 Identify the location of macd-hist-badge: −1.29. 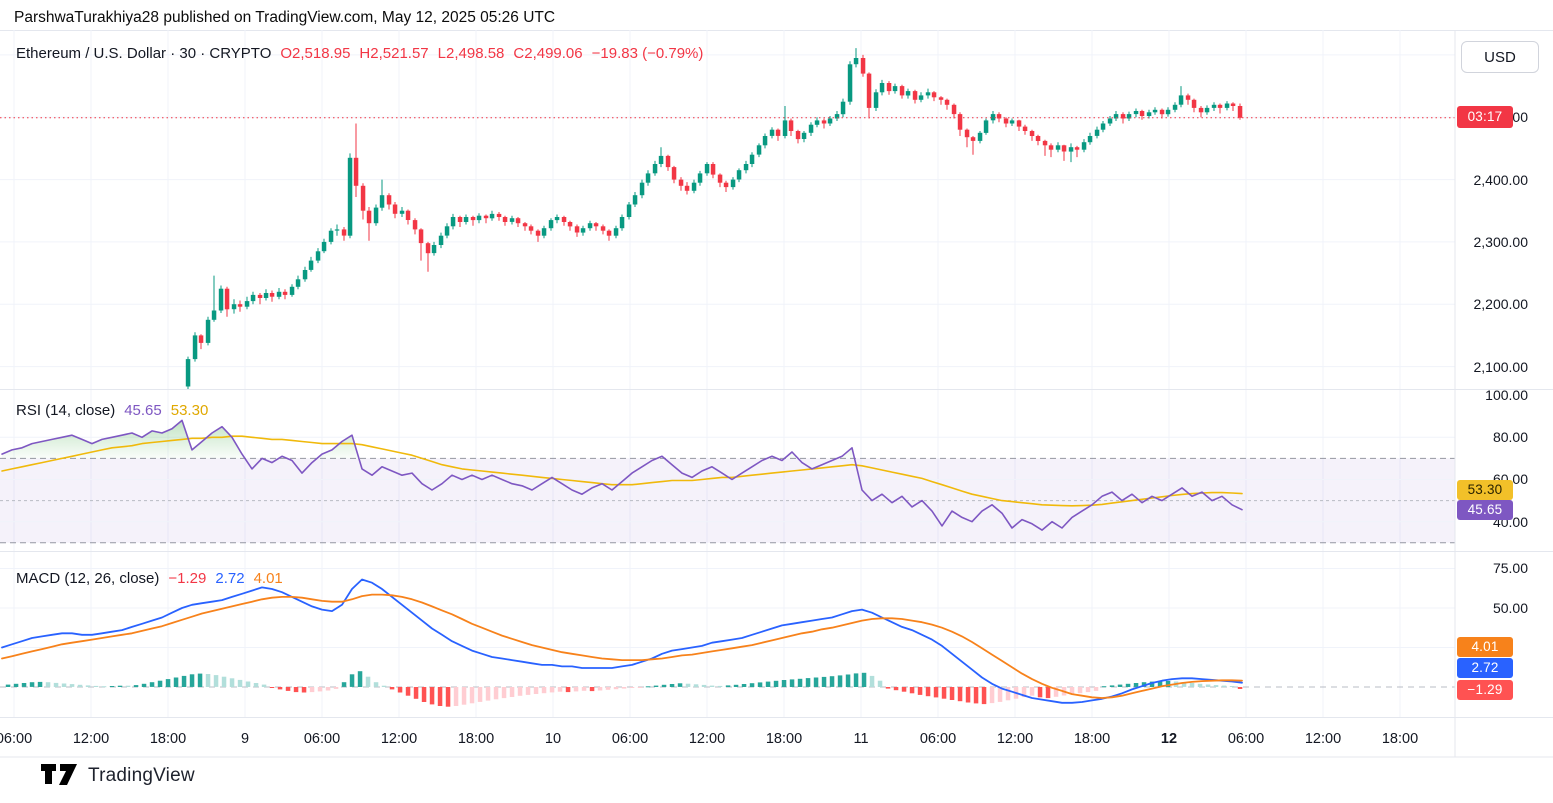
(1485, 690).